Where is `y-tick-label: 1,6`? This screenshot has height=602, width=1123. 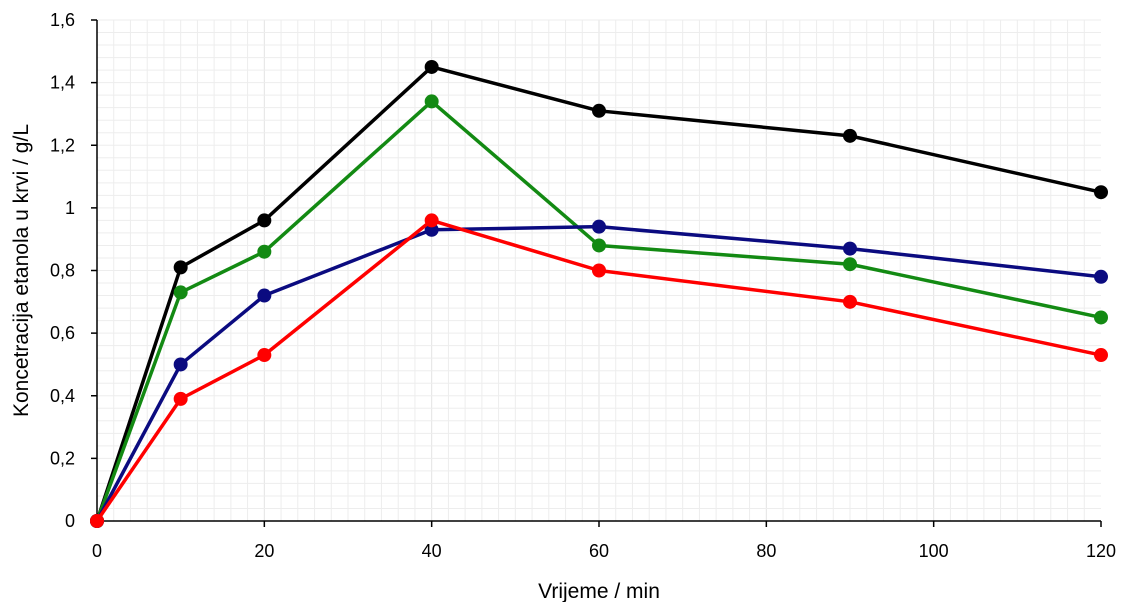 y-tick-label: 1,6 is located at coordinates (62, 20).